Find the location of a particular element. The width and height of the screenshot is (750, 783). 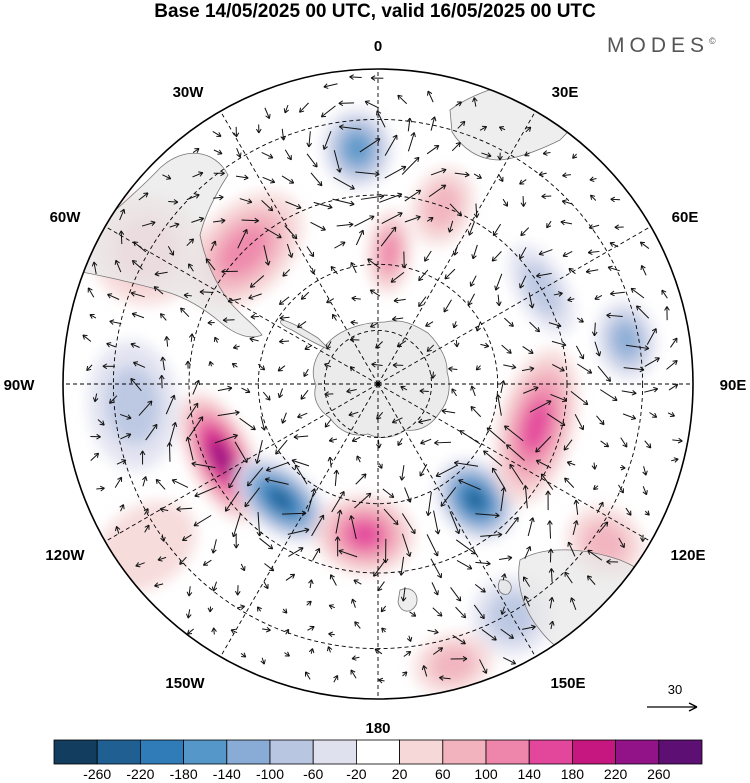

lon-label-30w: 30W is located at coordinates (189, 92).